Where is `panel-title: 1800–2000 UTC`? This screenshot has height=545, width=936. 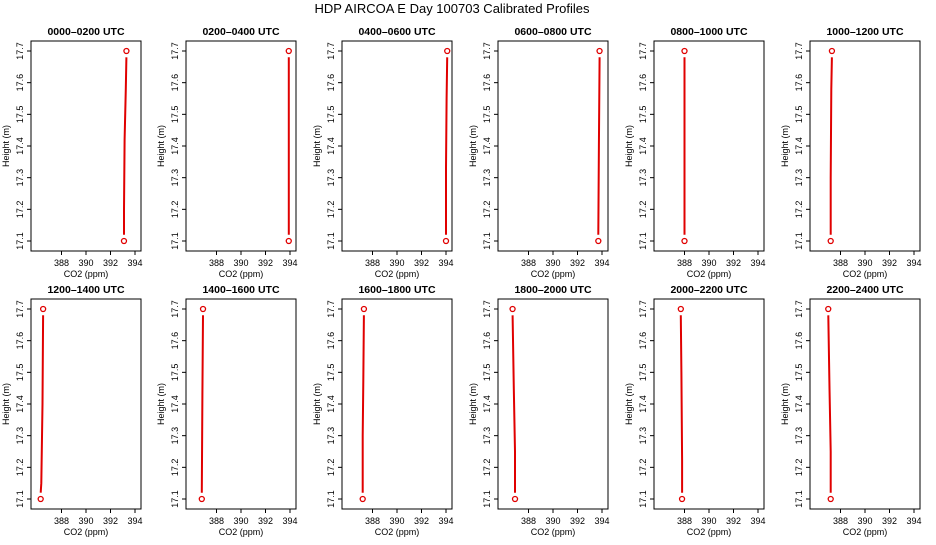
panel-title: 1800–2000 UTC is located at coordinates (552, 290).